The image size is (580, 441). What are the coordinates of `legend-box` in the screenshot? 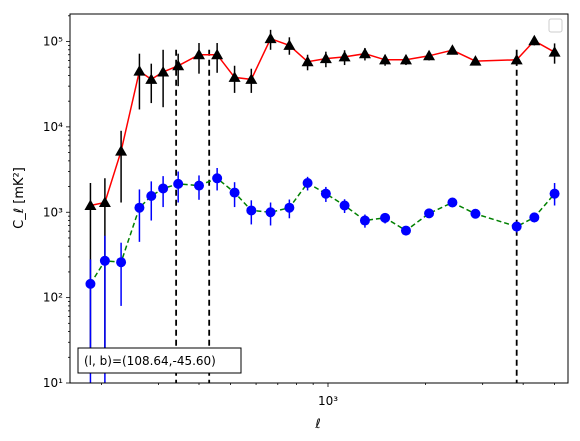 It's located at (555, 25).